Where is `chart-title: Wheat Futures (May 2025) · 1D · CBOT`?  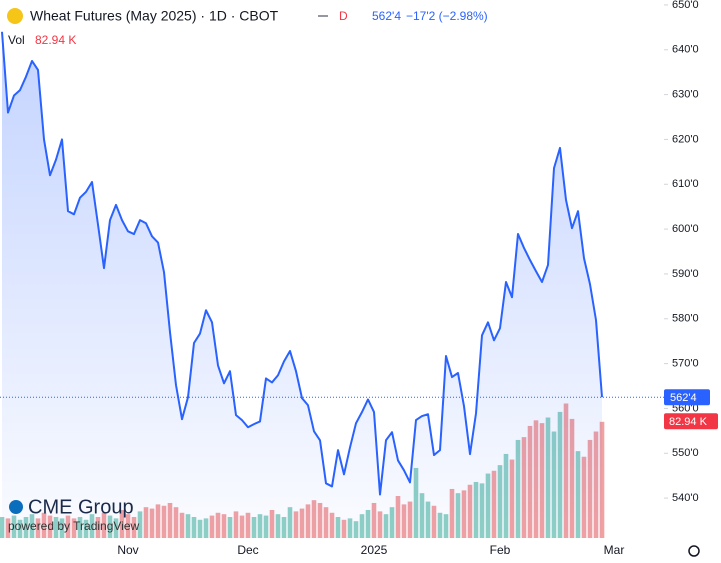
chart-title: Wheat Futures (May 2025) · 1D · CBOT is located at coordinates (154, 16).